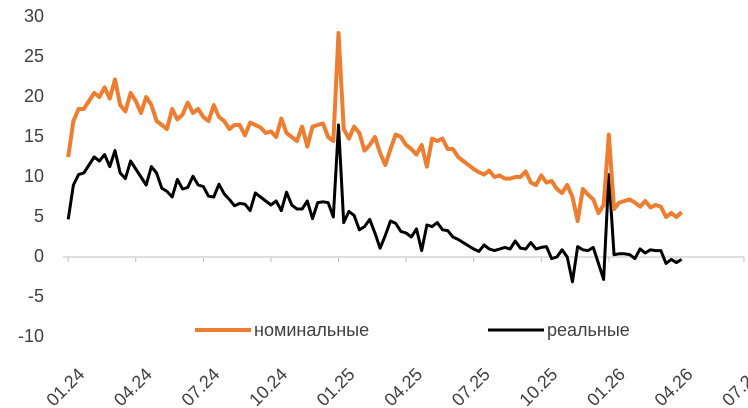 This screenshot has height=408, width=748. I want to click on legend-label: реальные, so click(588, 330).